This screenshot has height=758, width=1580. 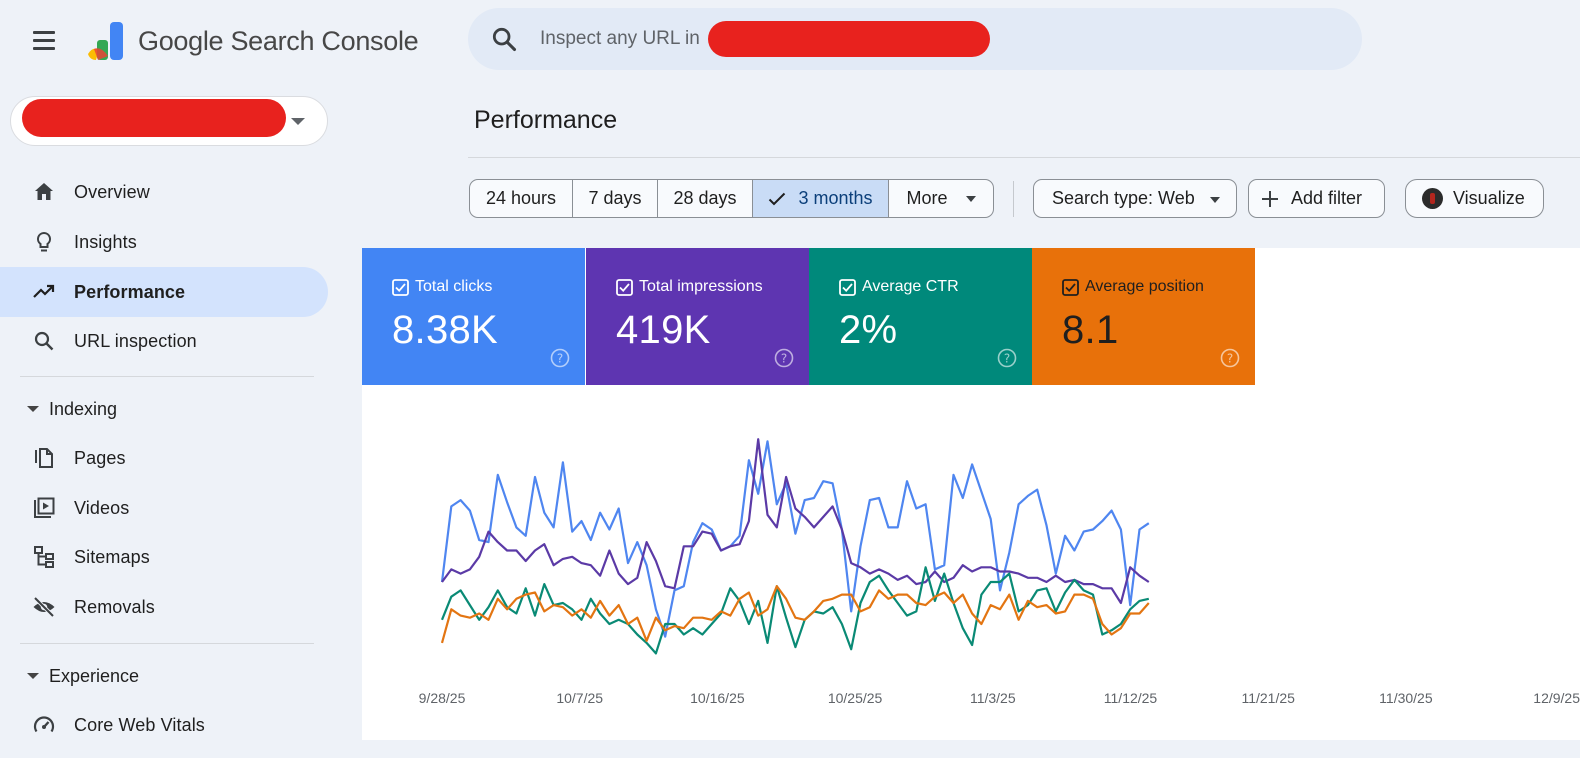 I want to click on chart-svg, so click(x=795, y=546).